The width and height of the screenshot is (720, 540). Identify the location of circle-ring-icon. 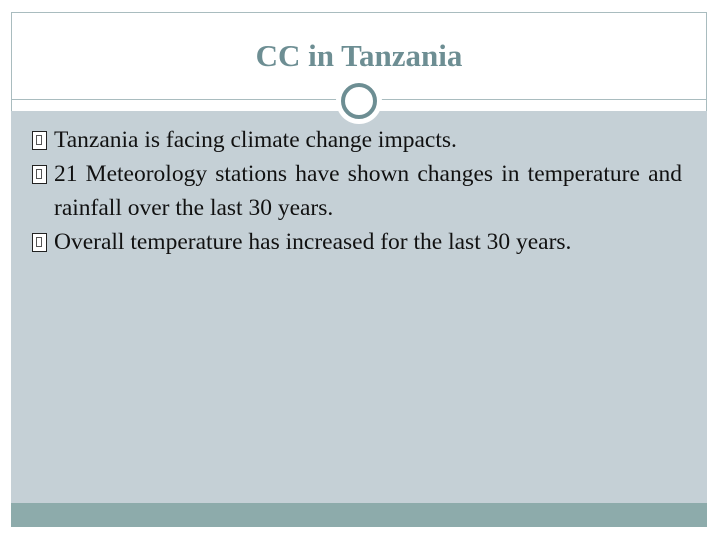
(359, 101).